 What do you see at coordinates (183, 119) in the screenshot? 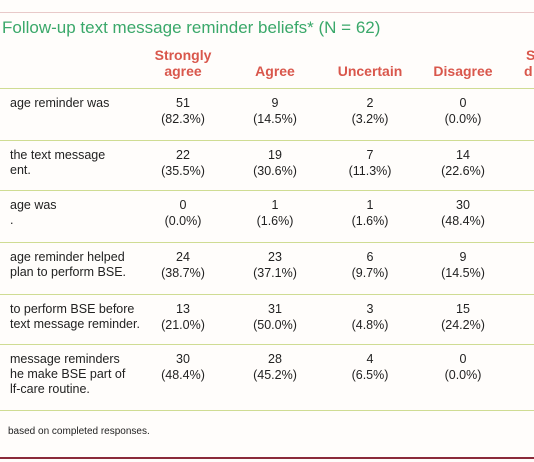
I see `cell-percent: (82.3%)` at bounding box center [183, 119].